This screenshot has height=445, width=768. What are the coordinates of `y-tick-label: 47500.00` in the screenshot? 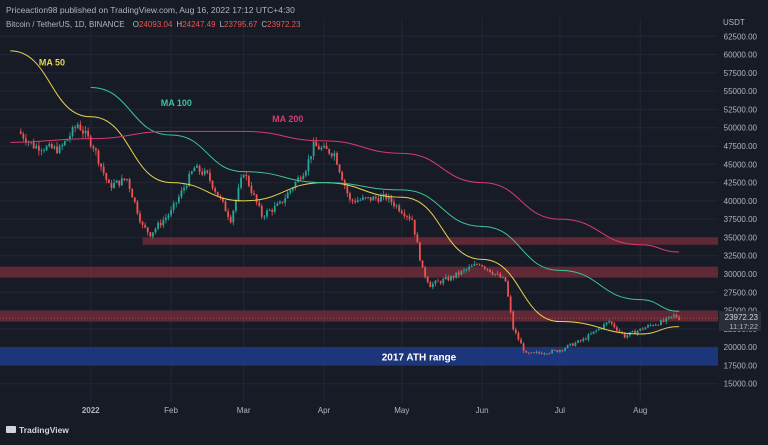 It's located at (741, 146).